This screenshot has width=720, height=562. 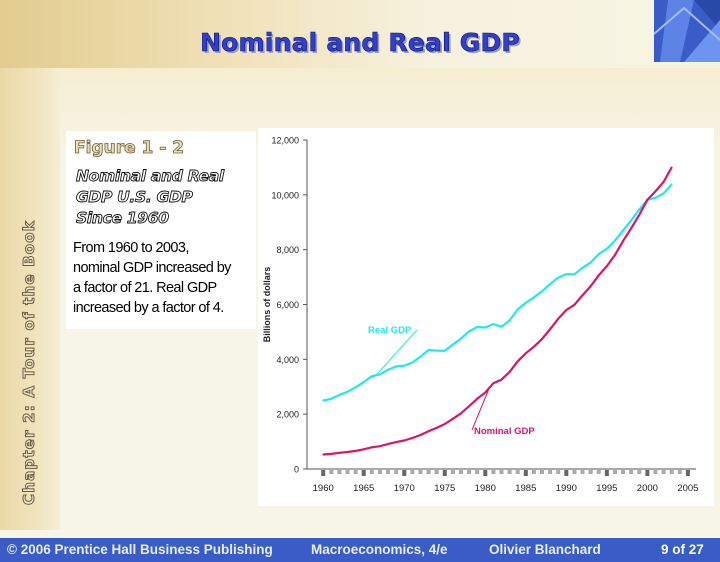 I want to click on y-tick-label: 2,000, so click(x=287, y=415).